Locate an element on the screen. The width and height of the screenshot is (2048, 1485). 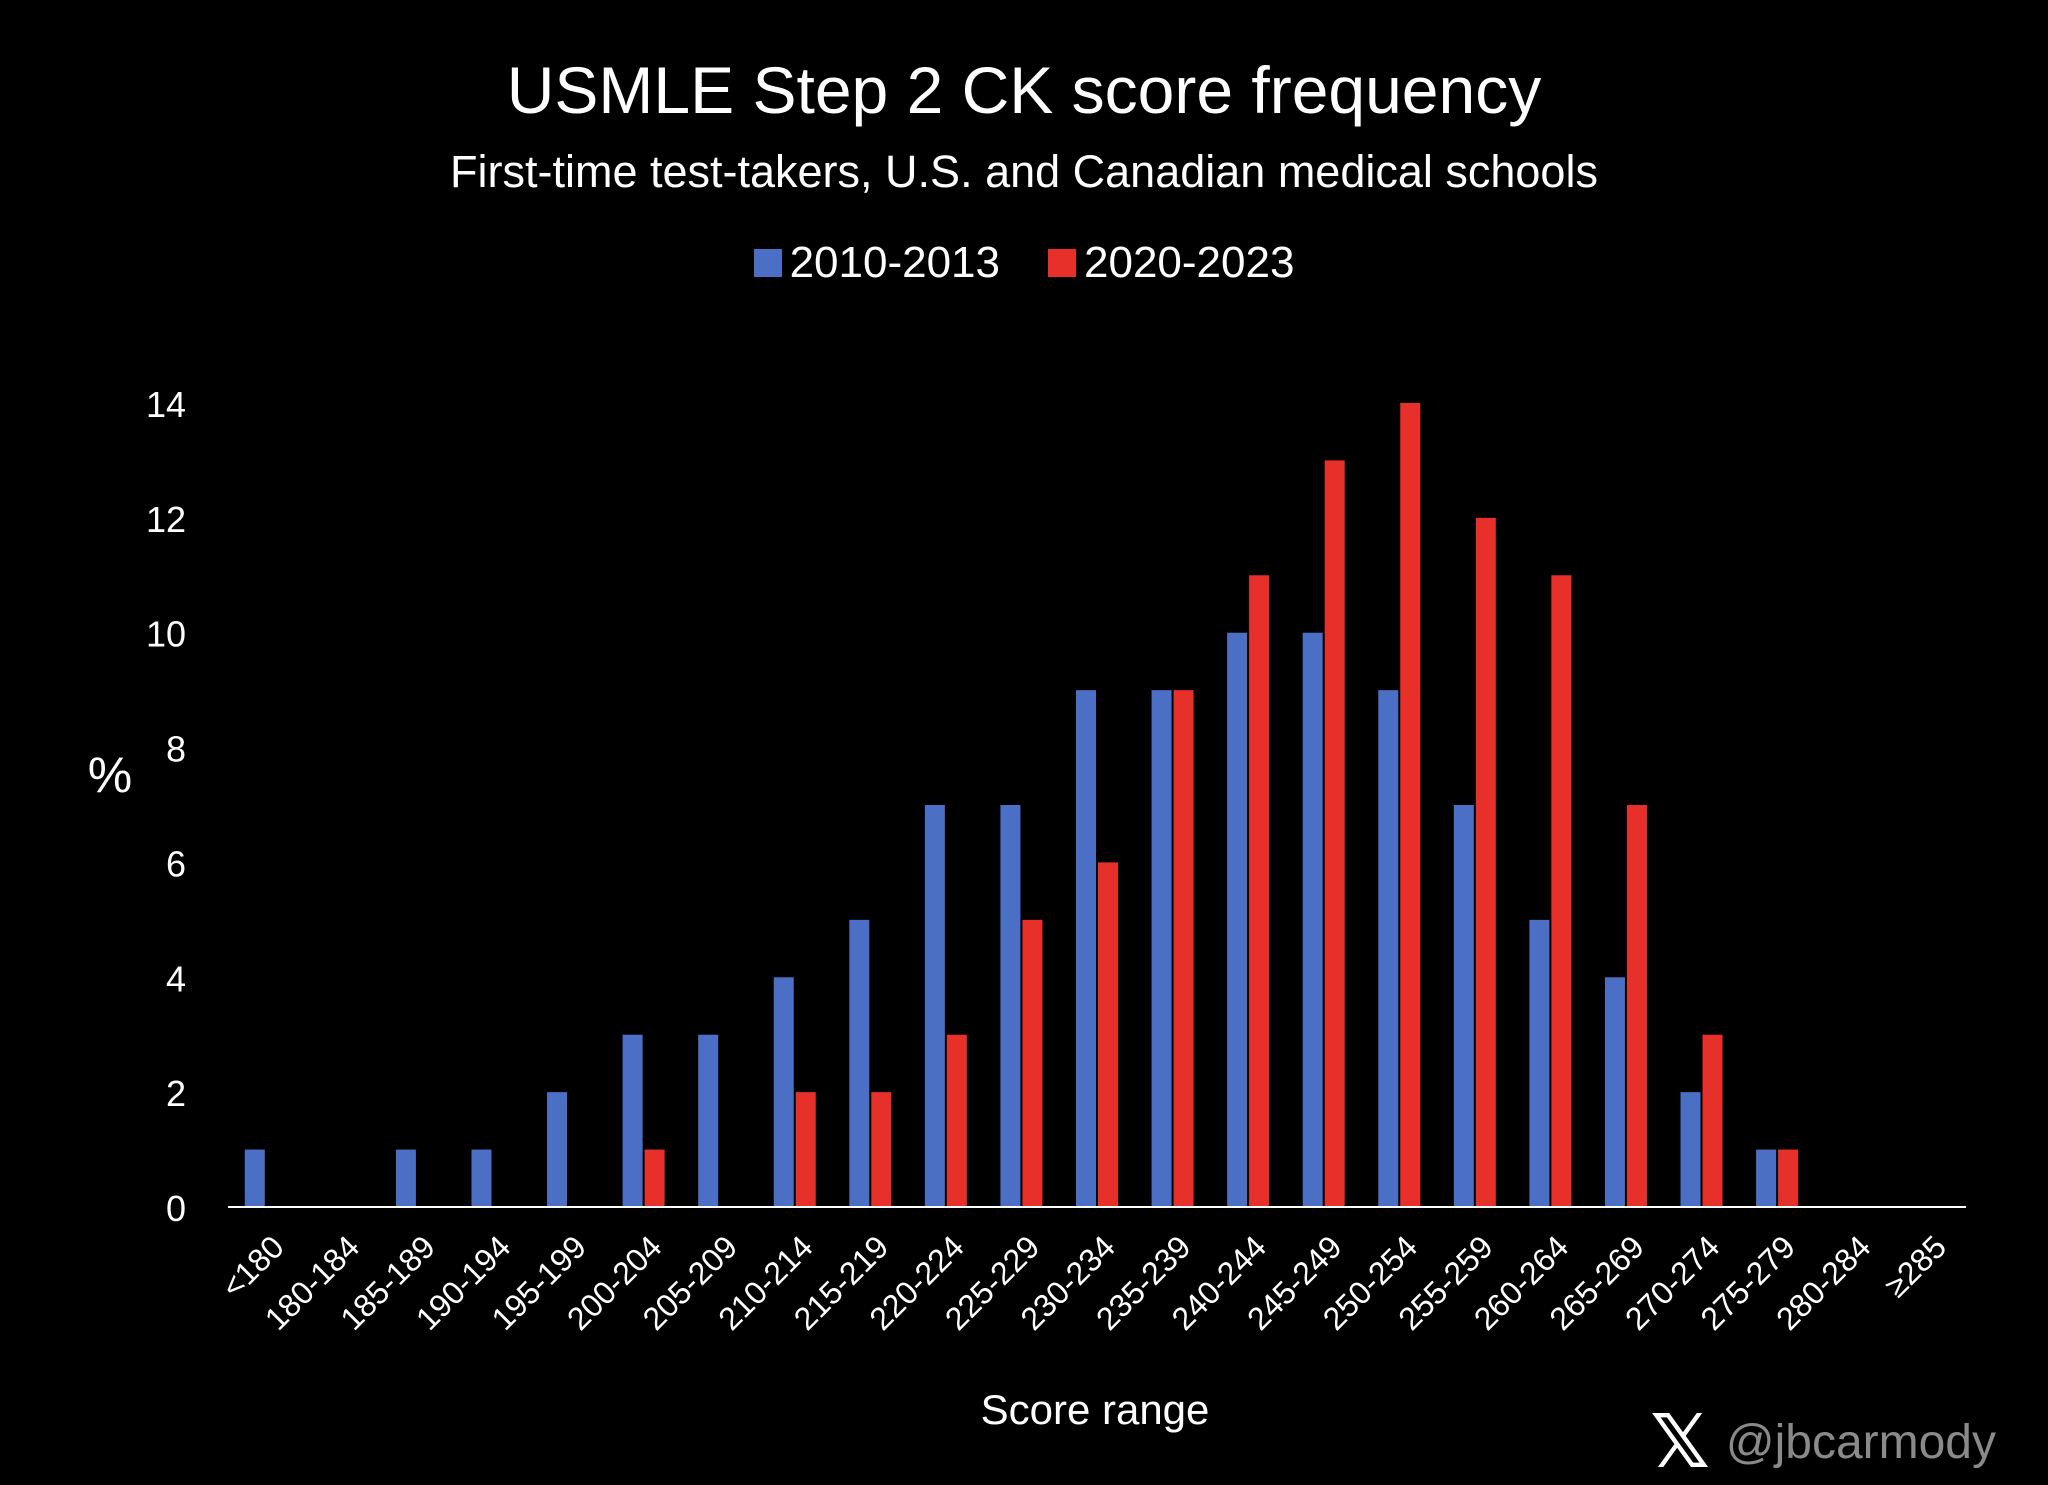
y-tick-label: 4 is located at coordinates (176, 978).